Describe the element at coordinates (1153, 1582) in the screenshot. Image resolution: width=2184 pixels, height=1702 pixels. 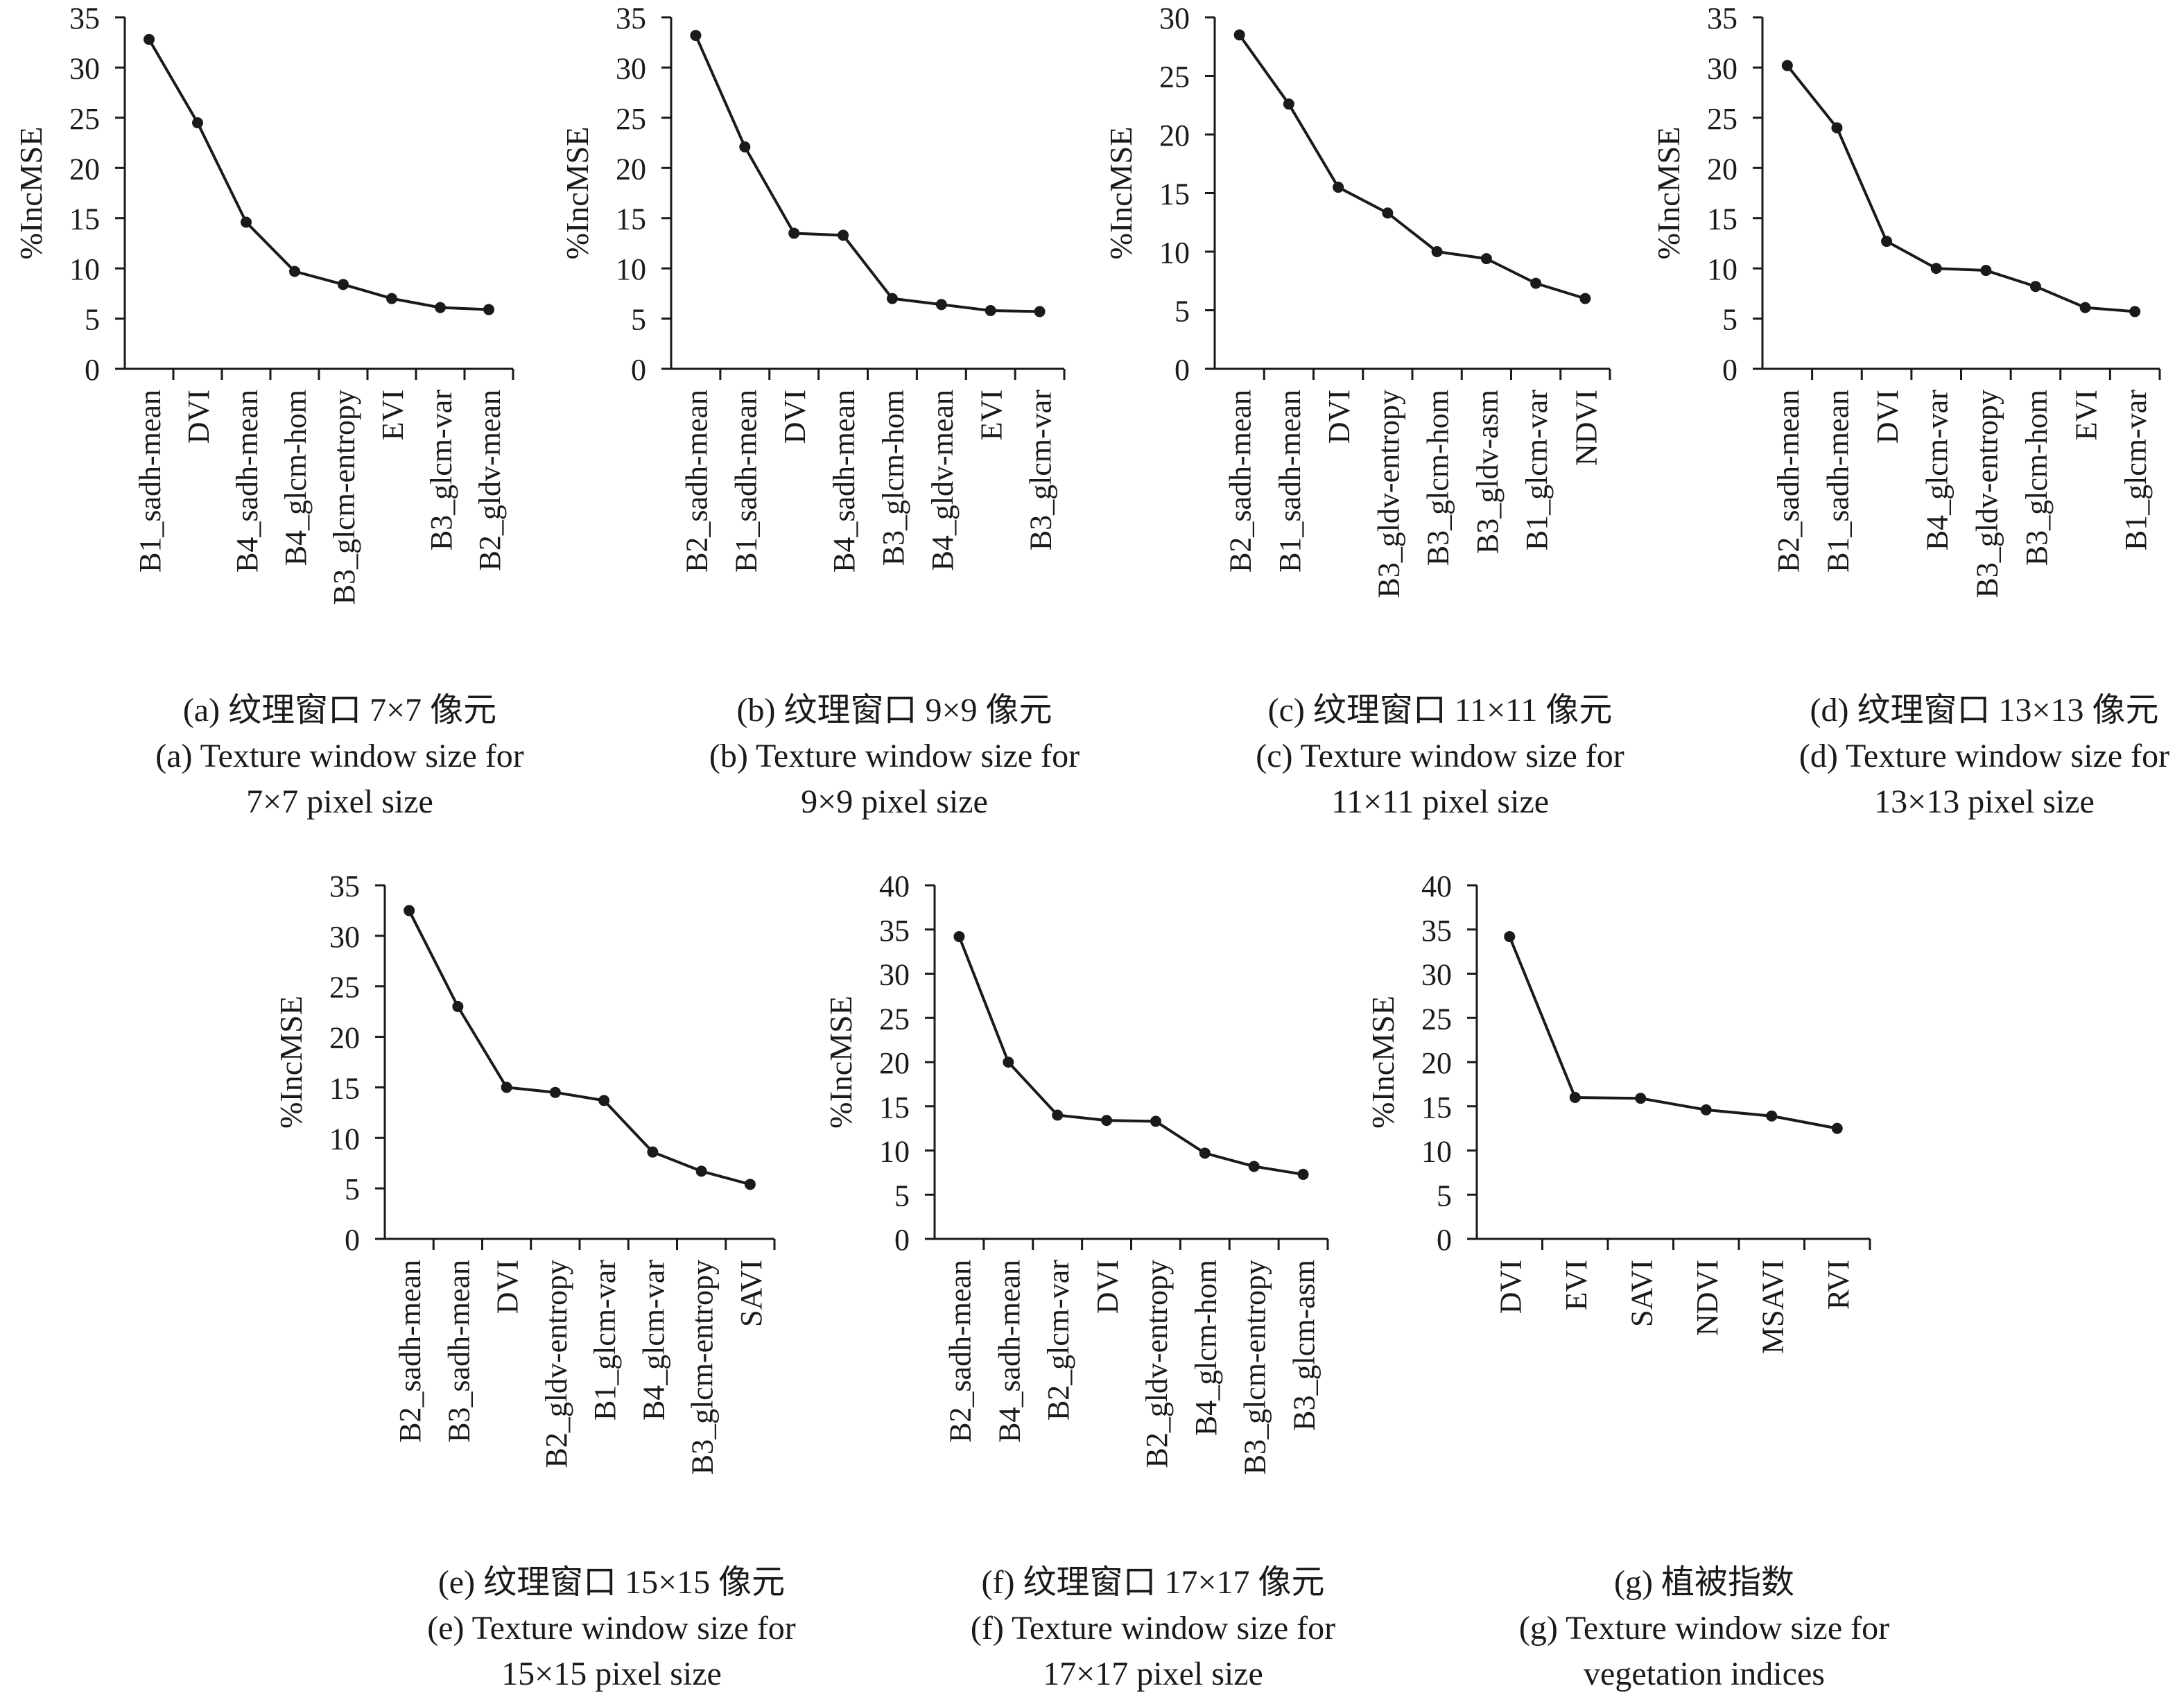
I see `caption-line: (f) 纹理窗口 17×17 像元` at that location.